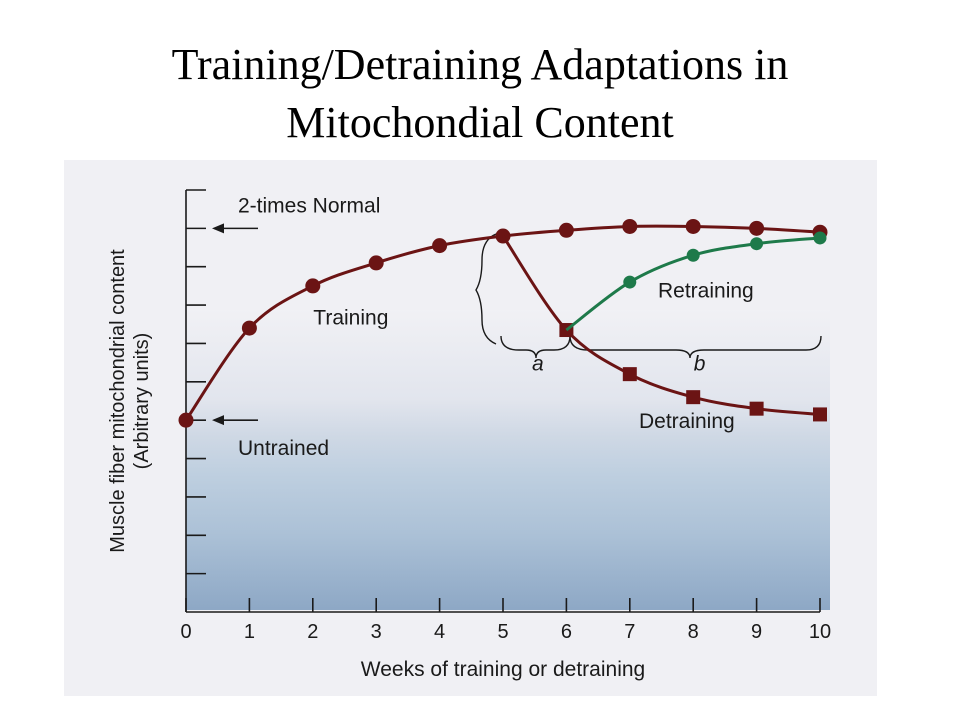 This screenshot has width=960, height=720. I want to click on x-tick-label: 5, so click(502, 632).